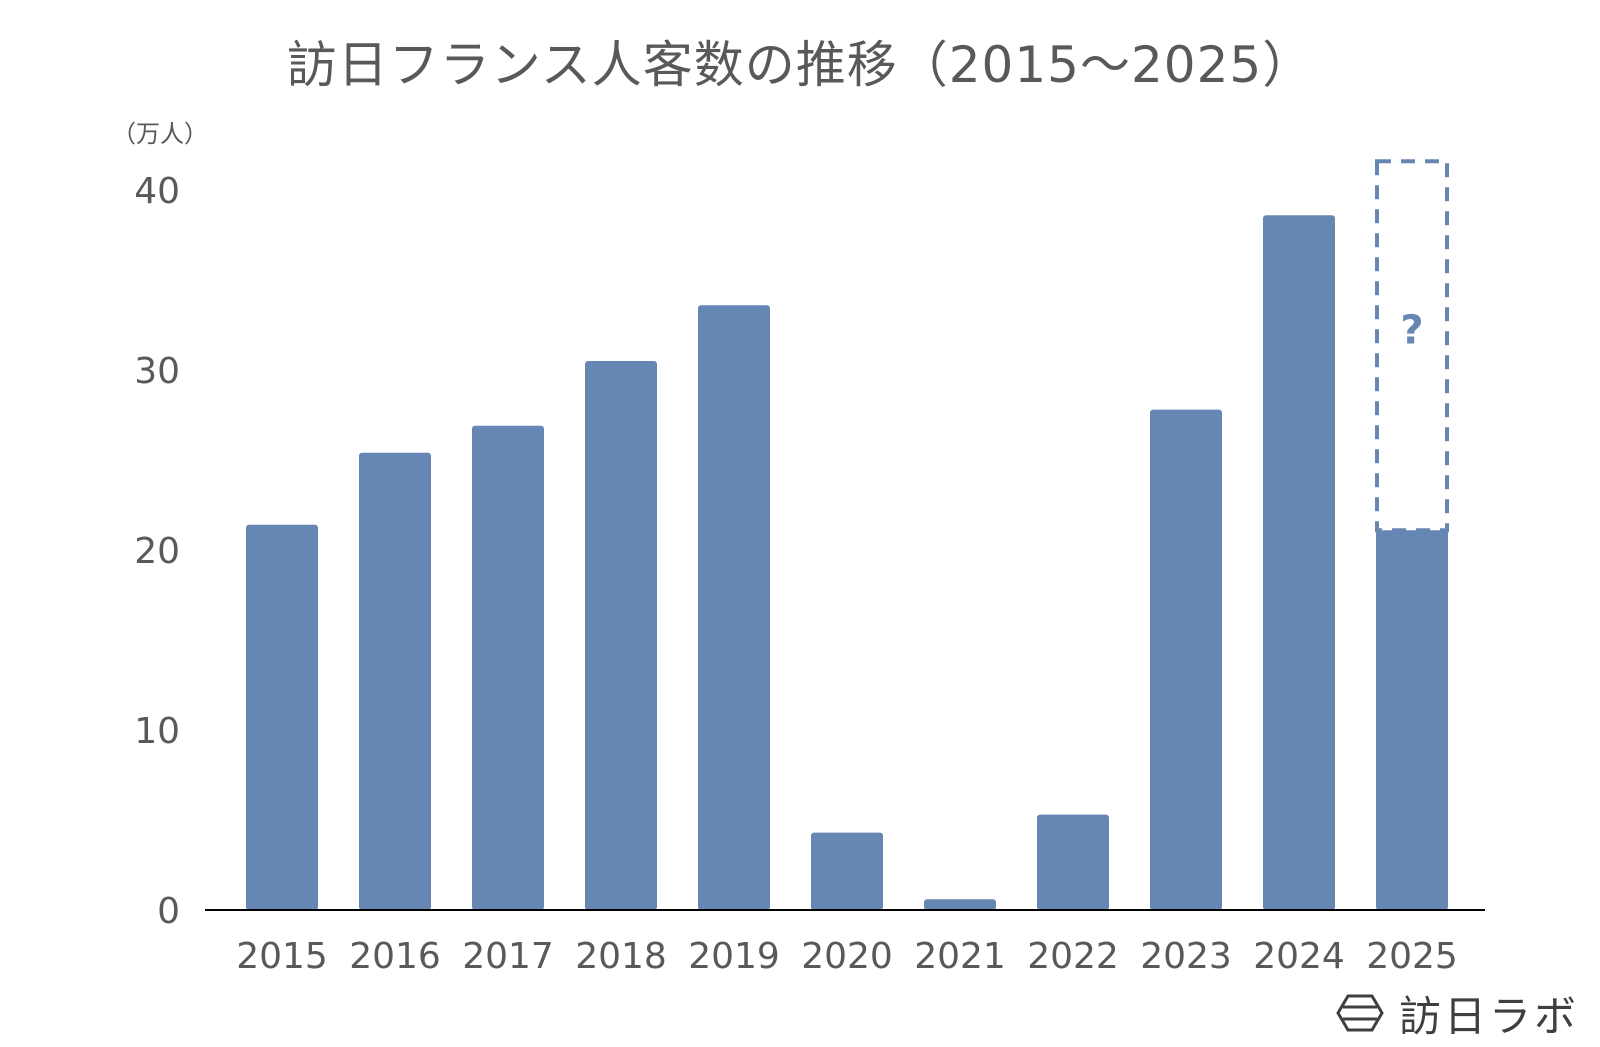 This screenshot has width=1600, height=1047. I want to click on bar-2020, so click(847, 871).